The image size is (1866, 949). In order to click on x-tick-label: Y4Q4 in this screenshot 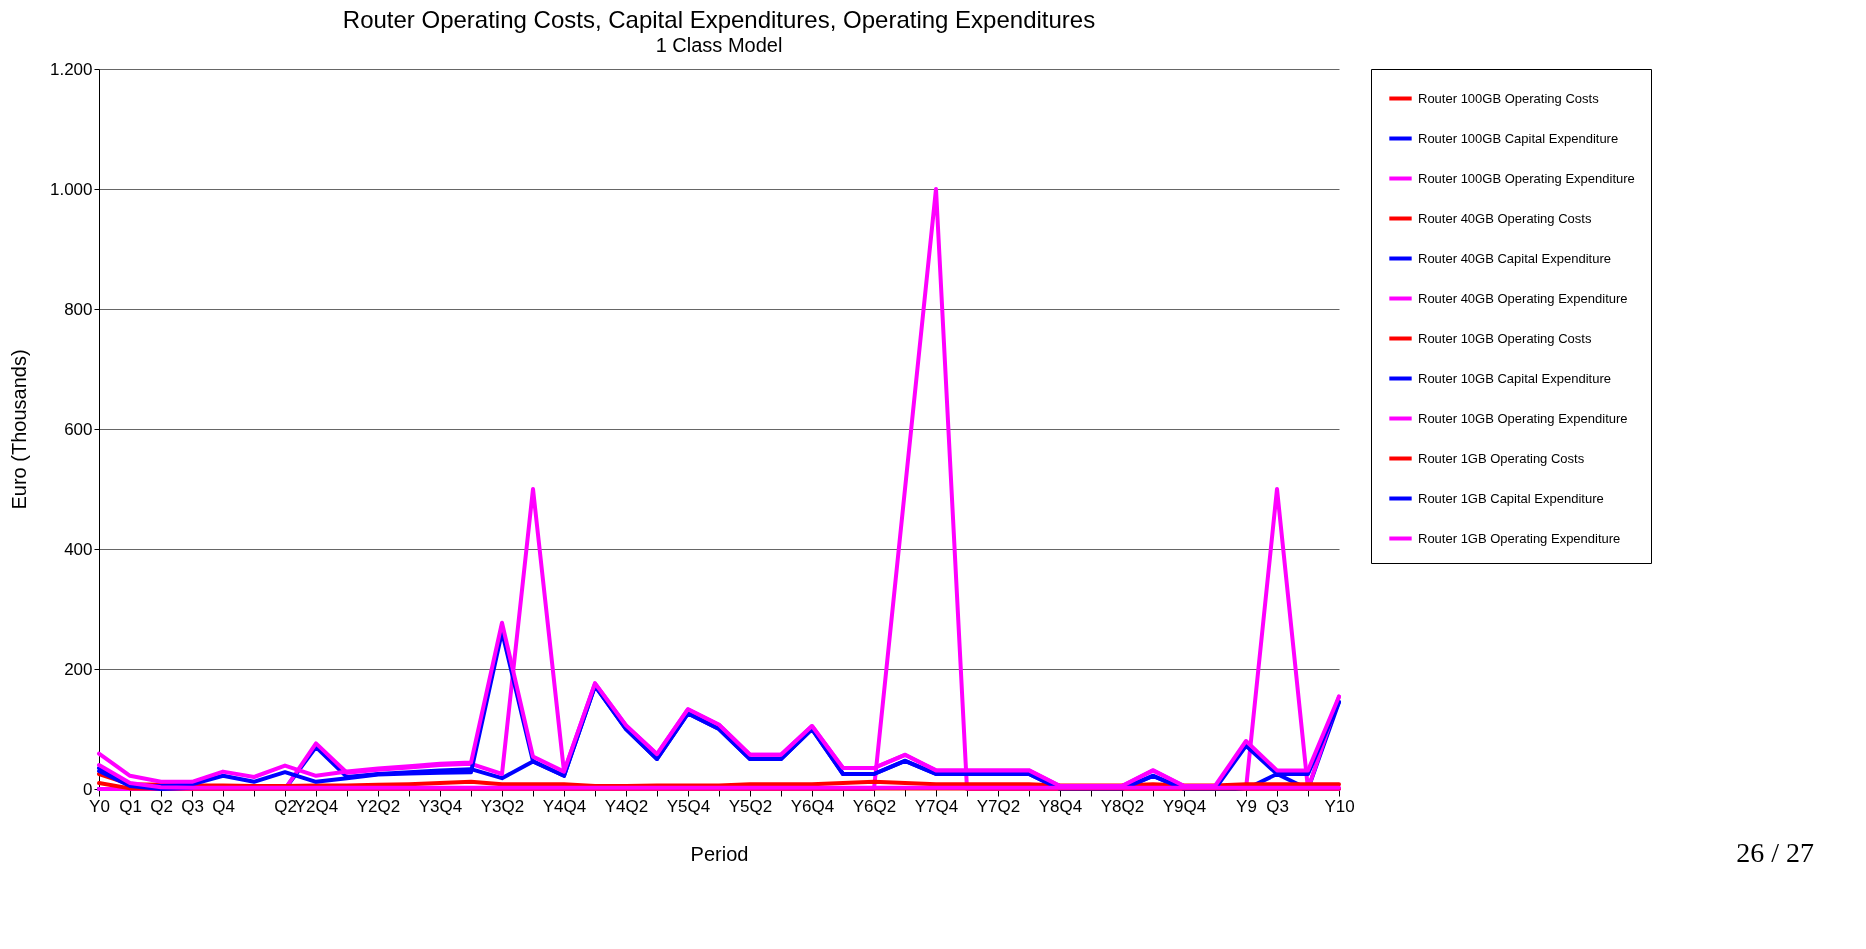, I will do `click(564, 806)`.